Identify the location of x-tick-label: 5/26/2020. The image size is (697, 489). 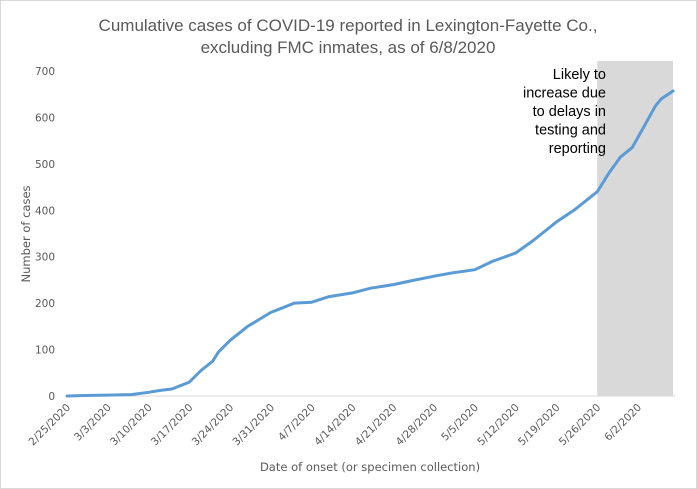
(580, 425).